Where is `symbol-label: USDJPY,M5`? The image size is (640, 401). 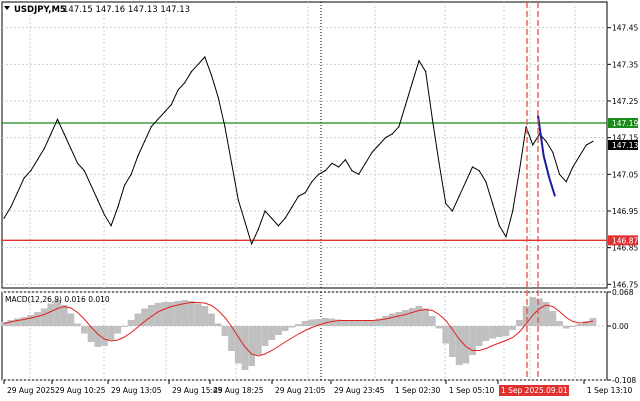
symbol-label: USDJPY,M5 is located at coordinates (40, 10).